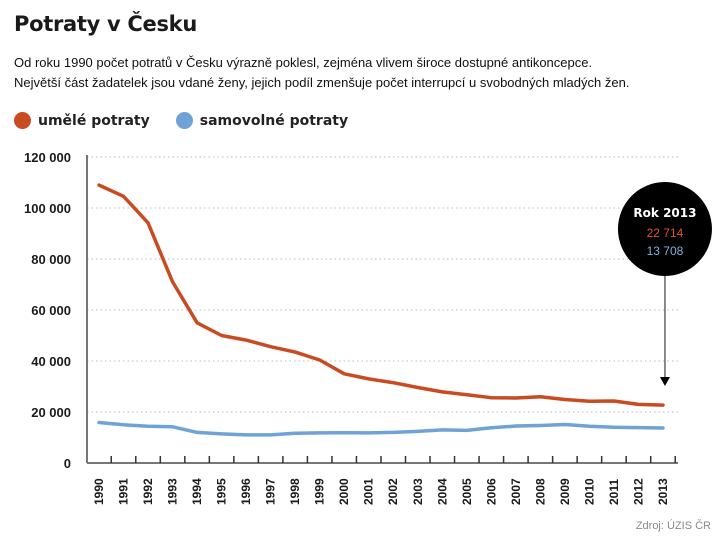  I want to click on x-tick-label: 2002, so click(393, 491).